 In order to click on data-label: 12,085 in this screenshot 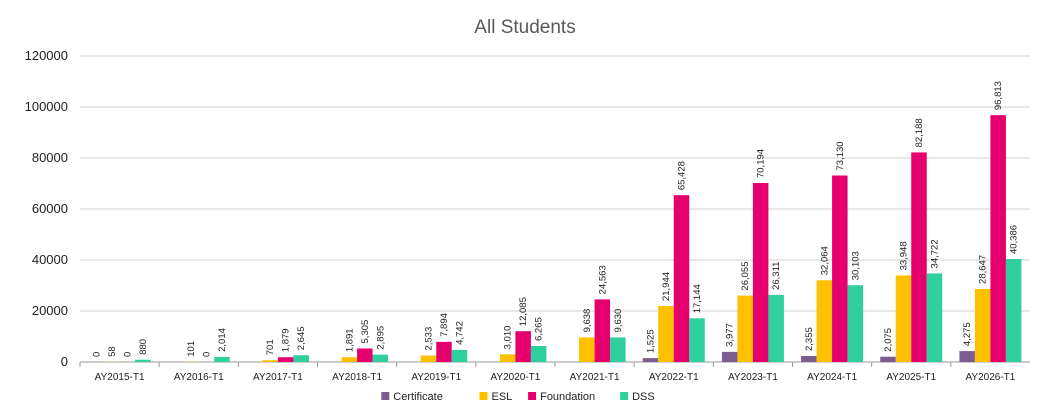, I will do `click(523, 311)`.